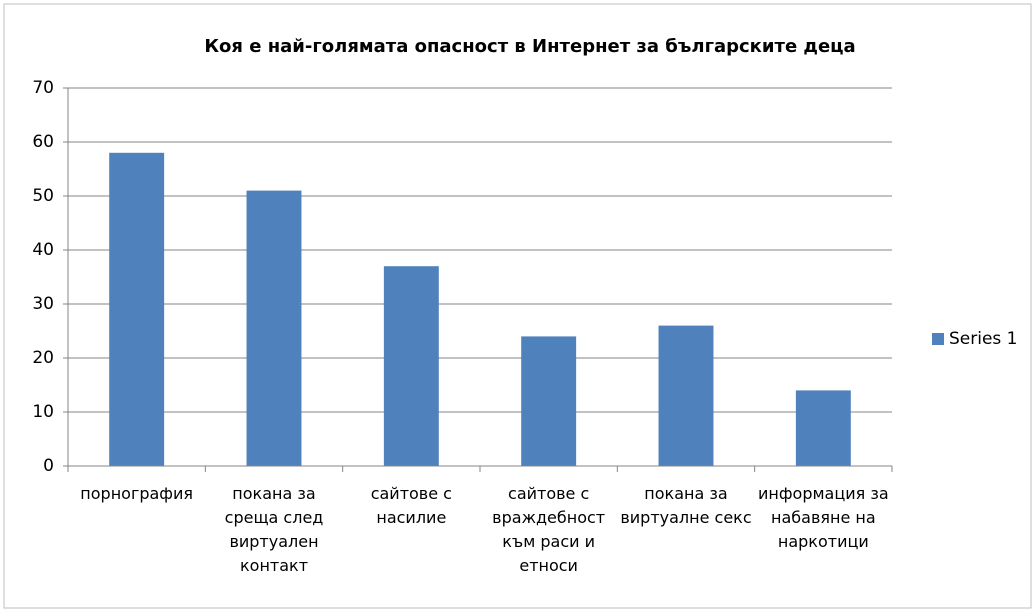 This screenshot has height=612, width=1036. Describe the element at coordinates (137, 493) in the screenshot. I see `x-tick-label: порнография` at that location.